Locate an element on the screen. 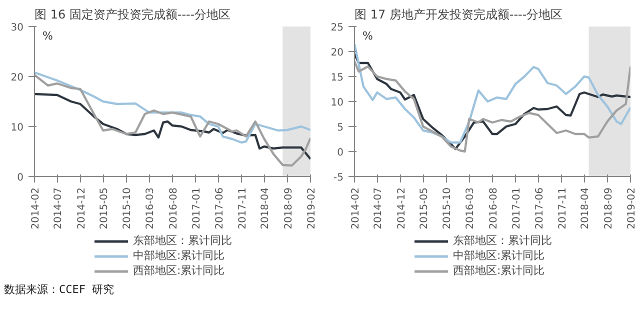  chart-title: 图 16 固定资产投资完成额----分地区 is located at coordinates (132, 15).